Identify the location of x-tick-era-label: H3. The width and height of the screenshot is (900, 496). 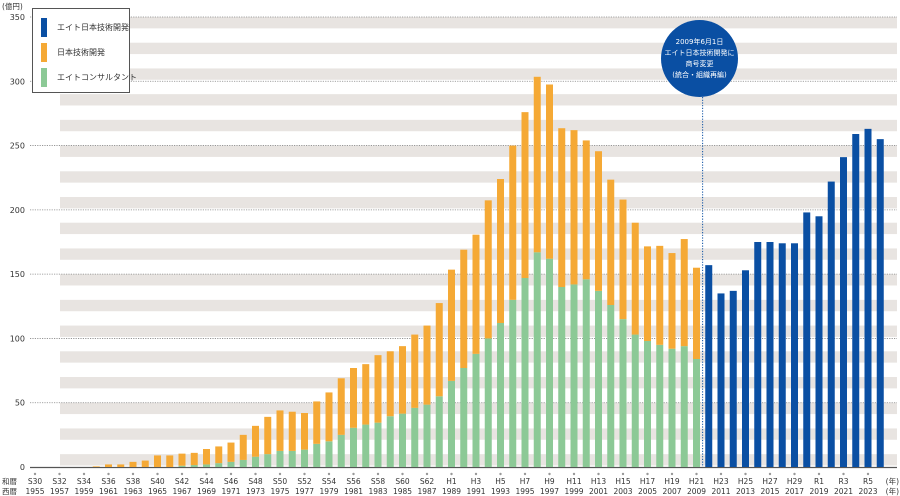
(476, 481).